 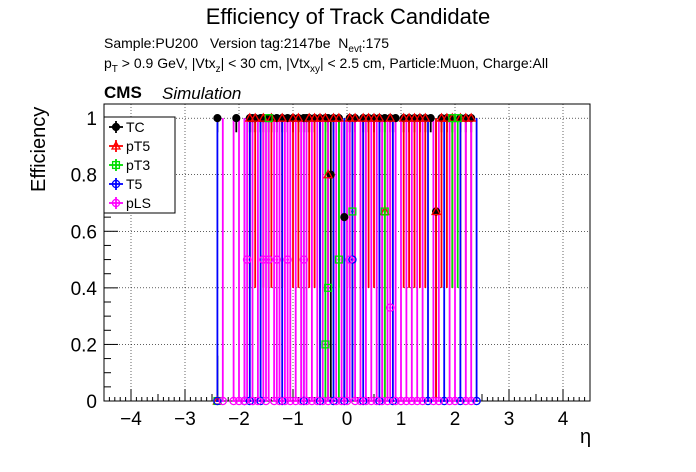 I want to click on chart-title: Efficiency of Track Candidate, so click(x=348, y=16).